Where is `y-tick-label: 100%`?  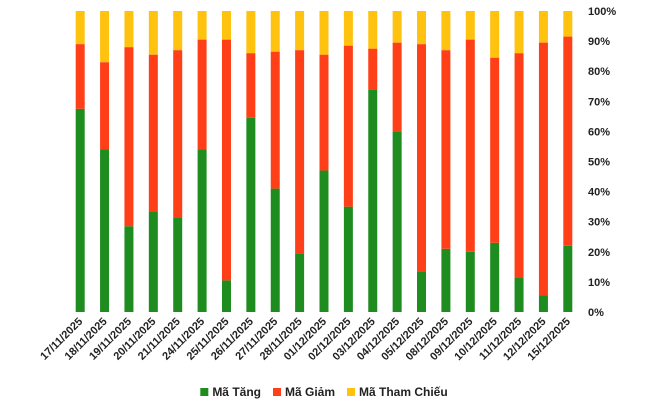
y-tick-label: 100% is located at coordinates (602, 12).